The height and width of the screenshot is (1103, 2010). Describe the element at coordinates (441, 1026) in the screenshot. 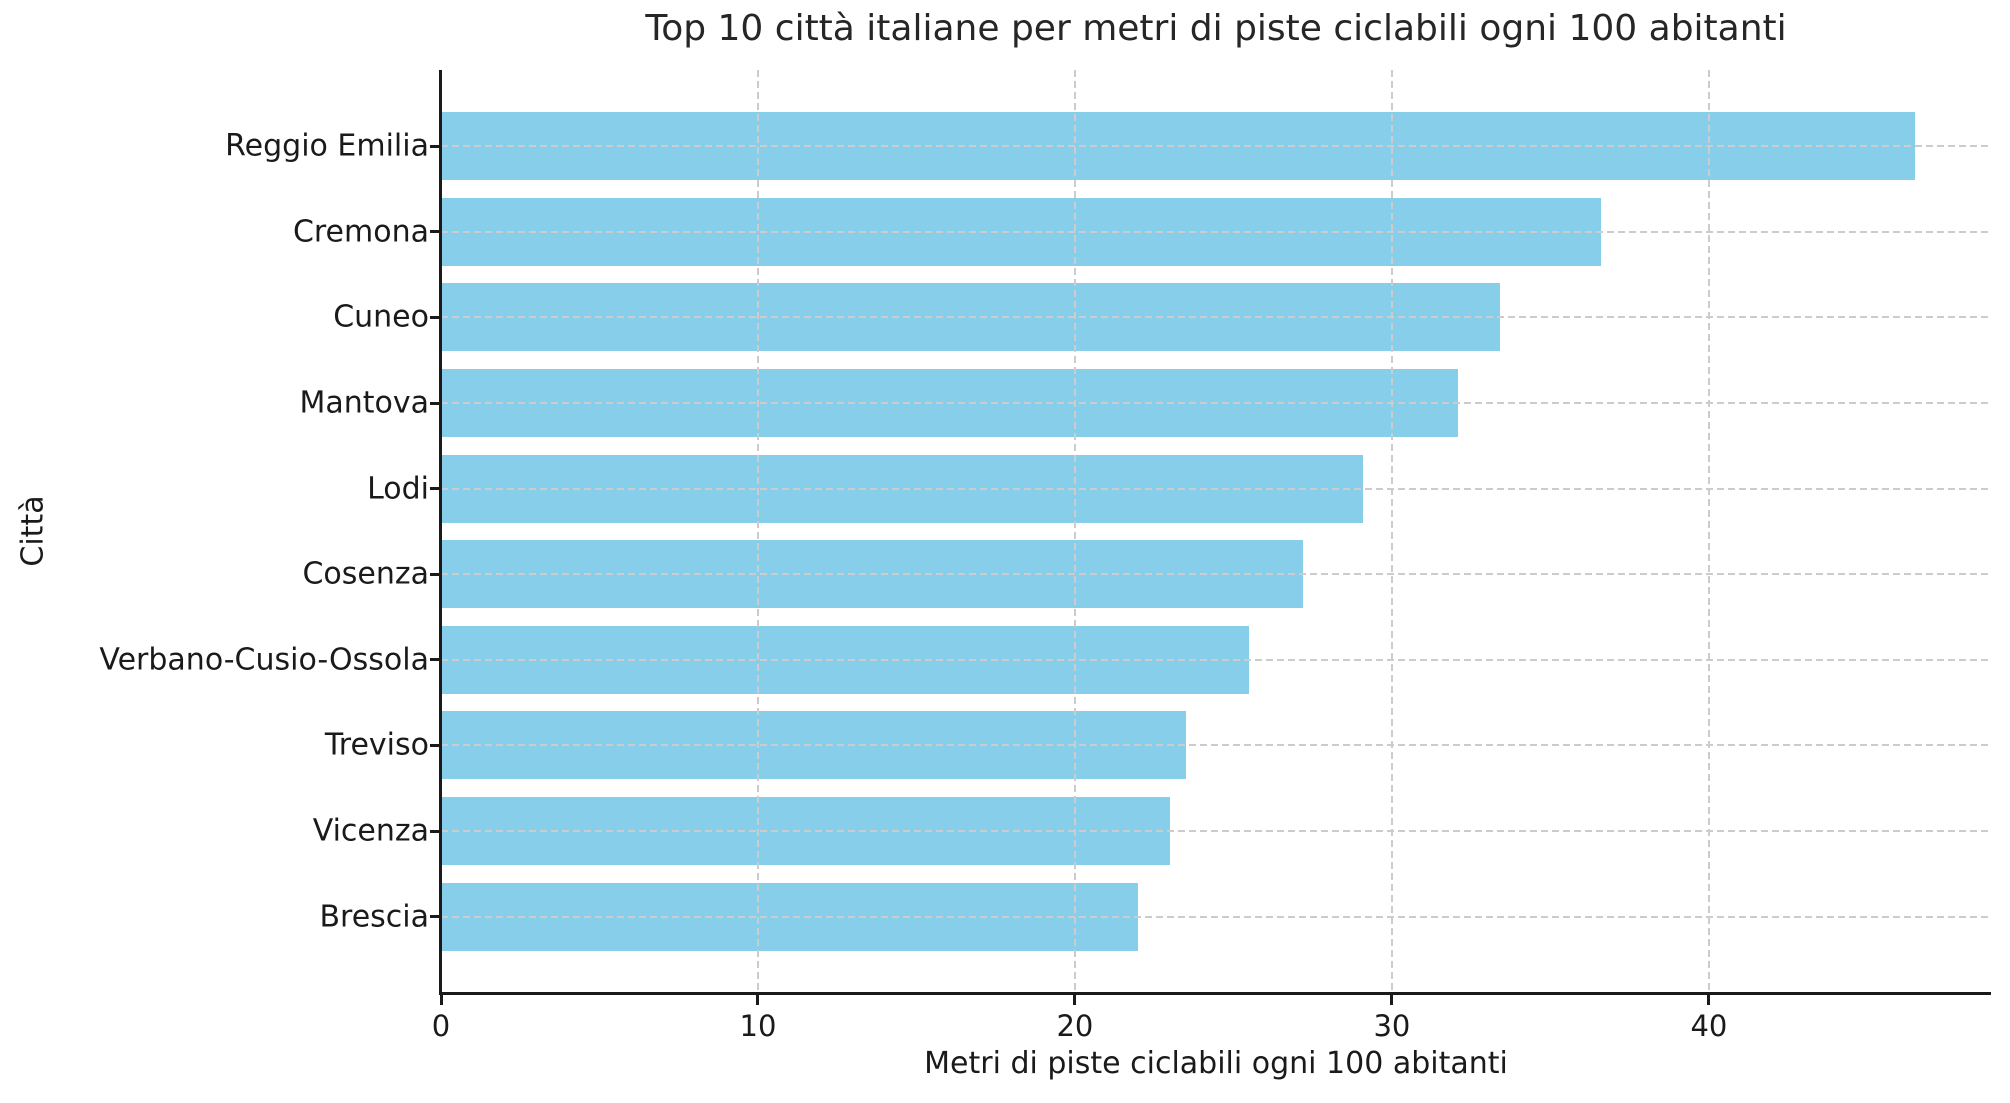

I see `x-tick-label-0: 0` at that location.